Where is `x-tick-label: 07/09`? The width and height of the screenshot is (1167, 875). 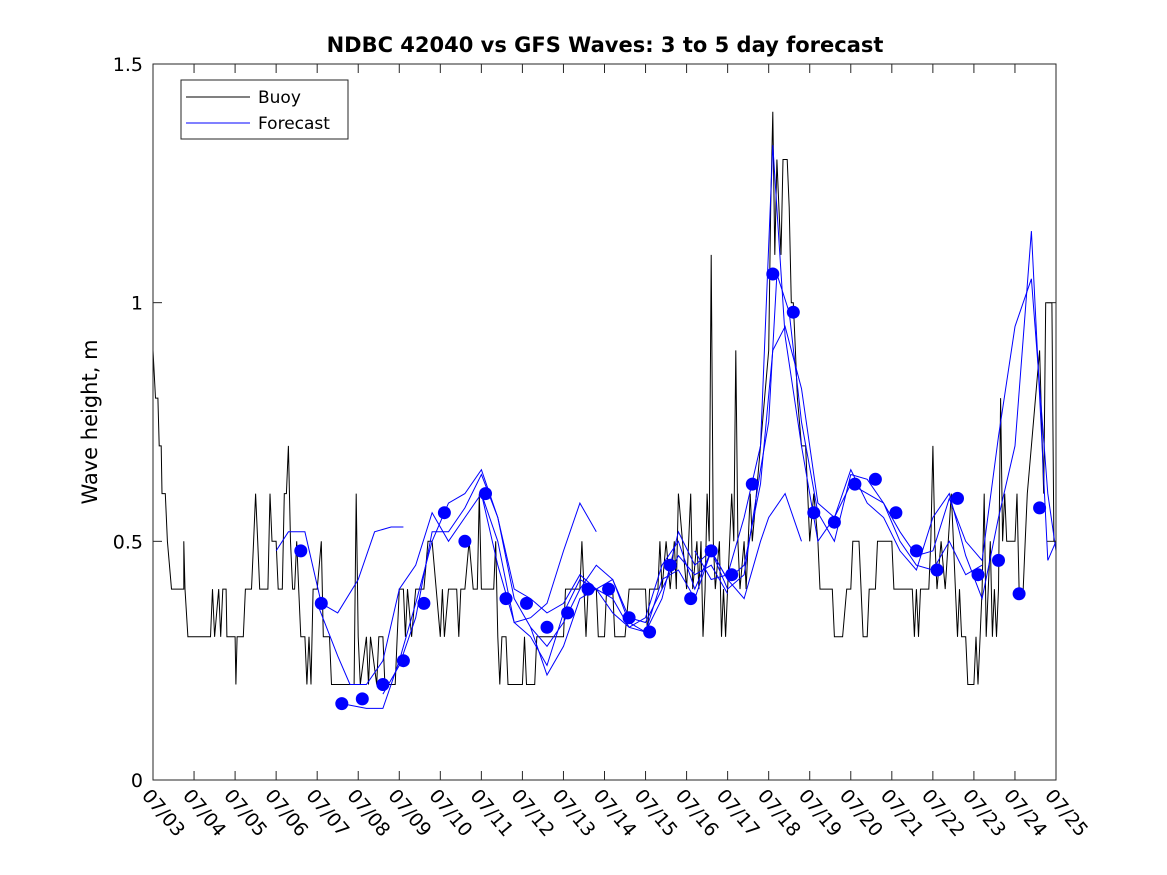
x-tick-label: 07/09 is located at coordinates (409, 813).